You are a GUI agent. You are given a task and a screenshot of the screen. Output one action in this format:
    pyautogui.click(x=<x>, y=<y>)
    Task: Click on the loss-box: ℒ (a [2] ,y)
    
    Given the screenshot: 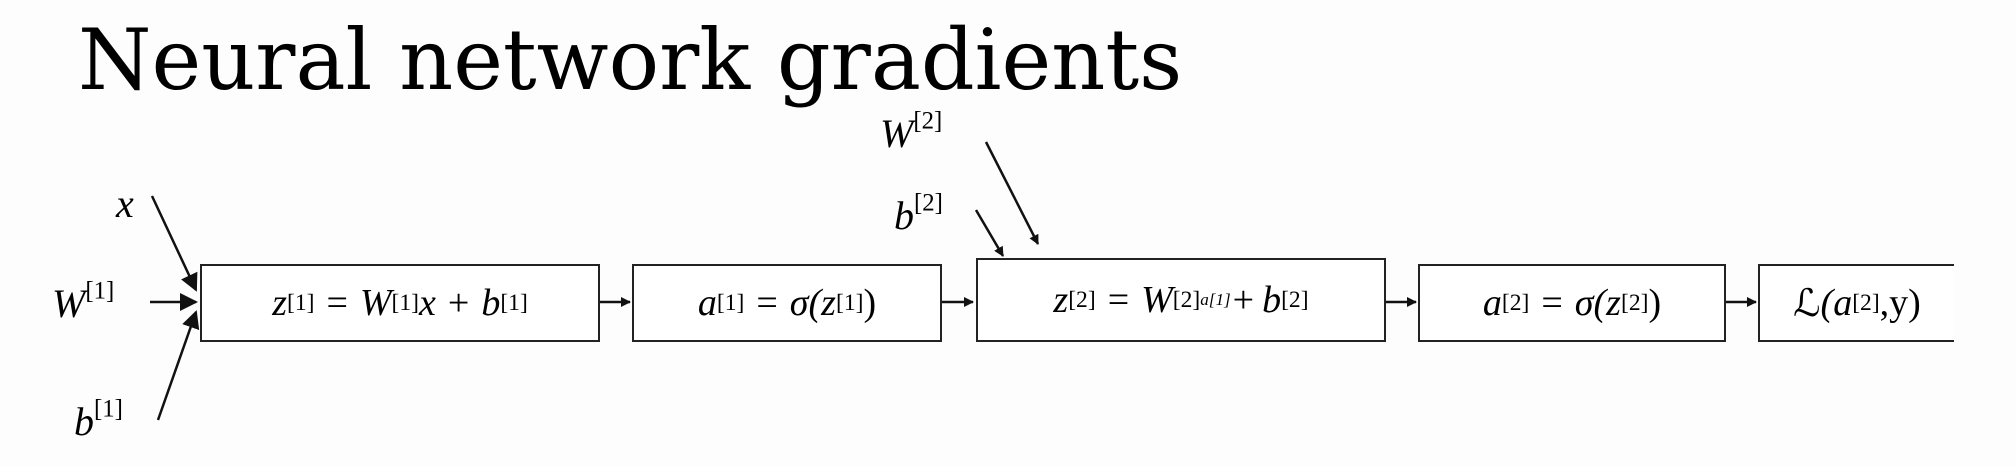 What is the action you would take?
    pyautogui.click(x=1856, y=303)
    